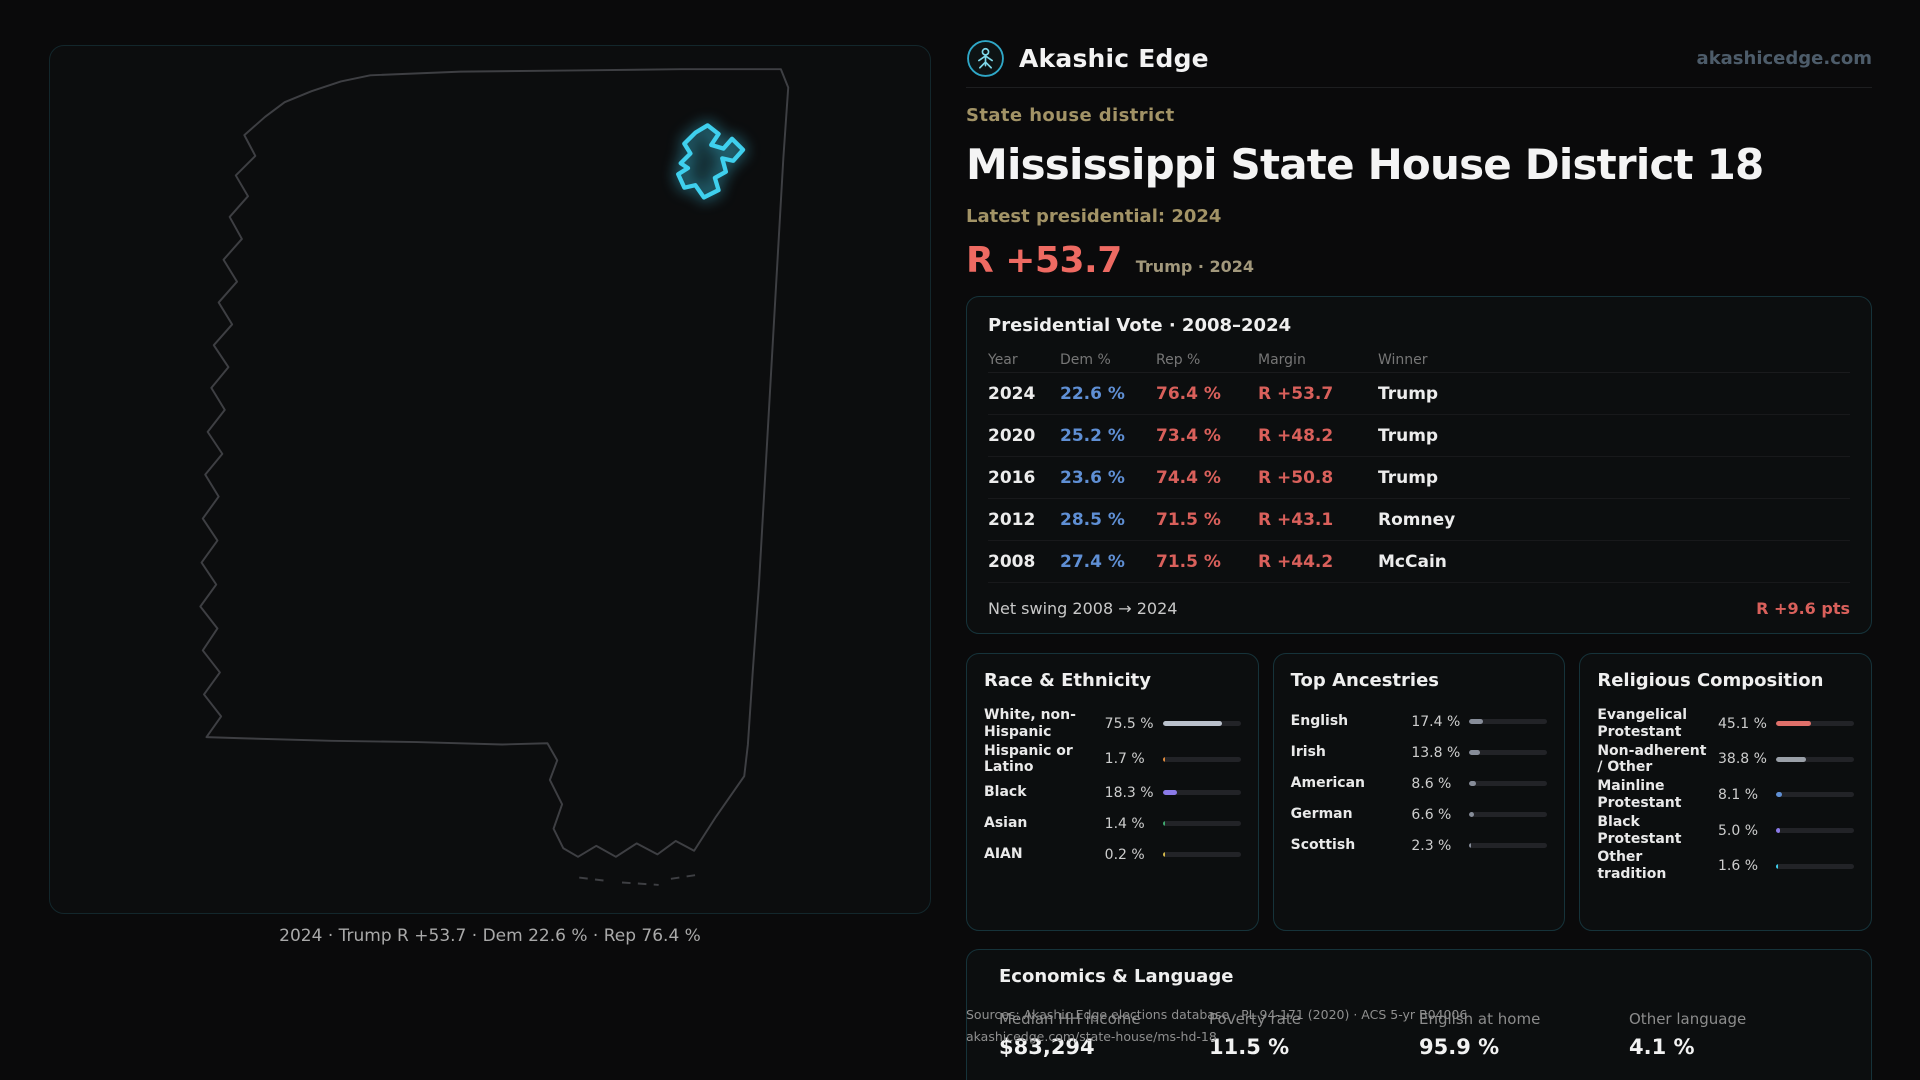 Image resolution: width=1920 pixels, height=1080 pixels. What do you see at coordinates (1419, 436) in the screenshot?
I see `presidential-row: 2020 25.2 % 73.4 % R +48.2 Trump` at bounding box center [1419, 436].